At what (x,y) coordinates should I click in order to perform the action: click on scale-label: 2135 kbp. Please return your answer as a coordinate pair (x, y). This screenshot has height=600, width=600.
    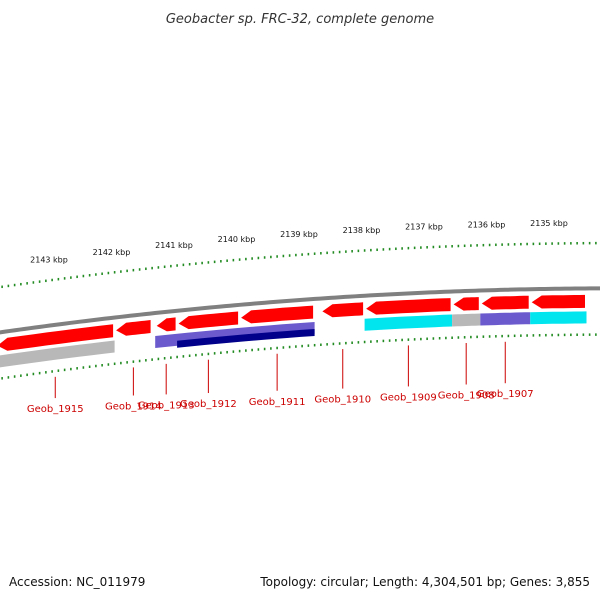
    Looking at the image, I should click on (549, 223).